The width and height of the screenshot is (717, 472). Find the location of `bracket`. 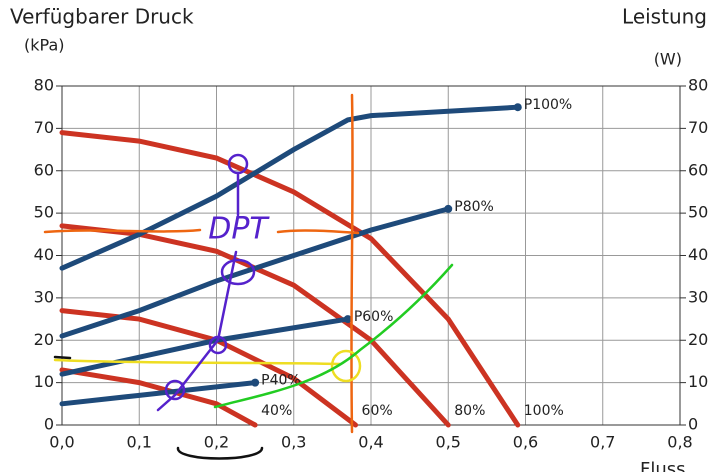

bracket is located at coordinates (220, 453).